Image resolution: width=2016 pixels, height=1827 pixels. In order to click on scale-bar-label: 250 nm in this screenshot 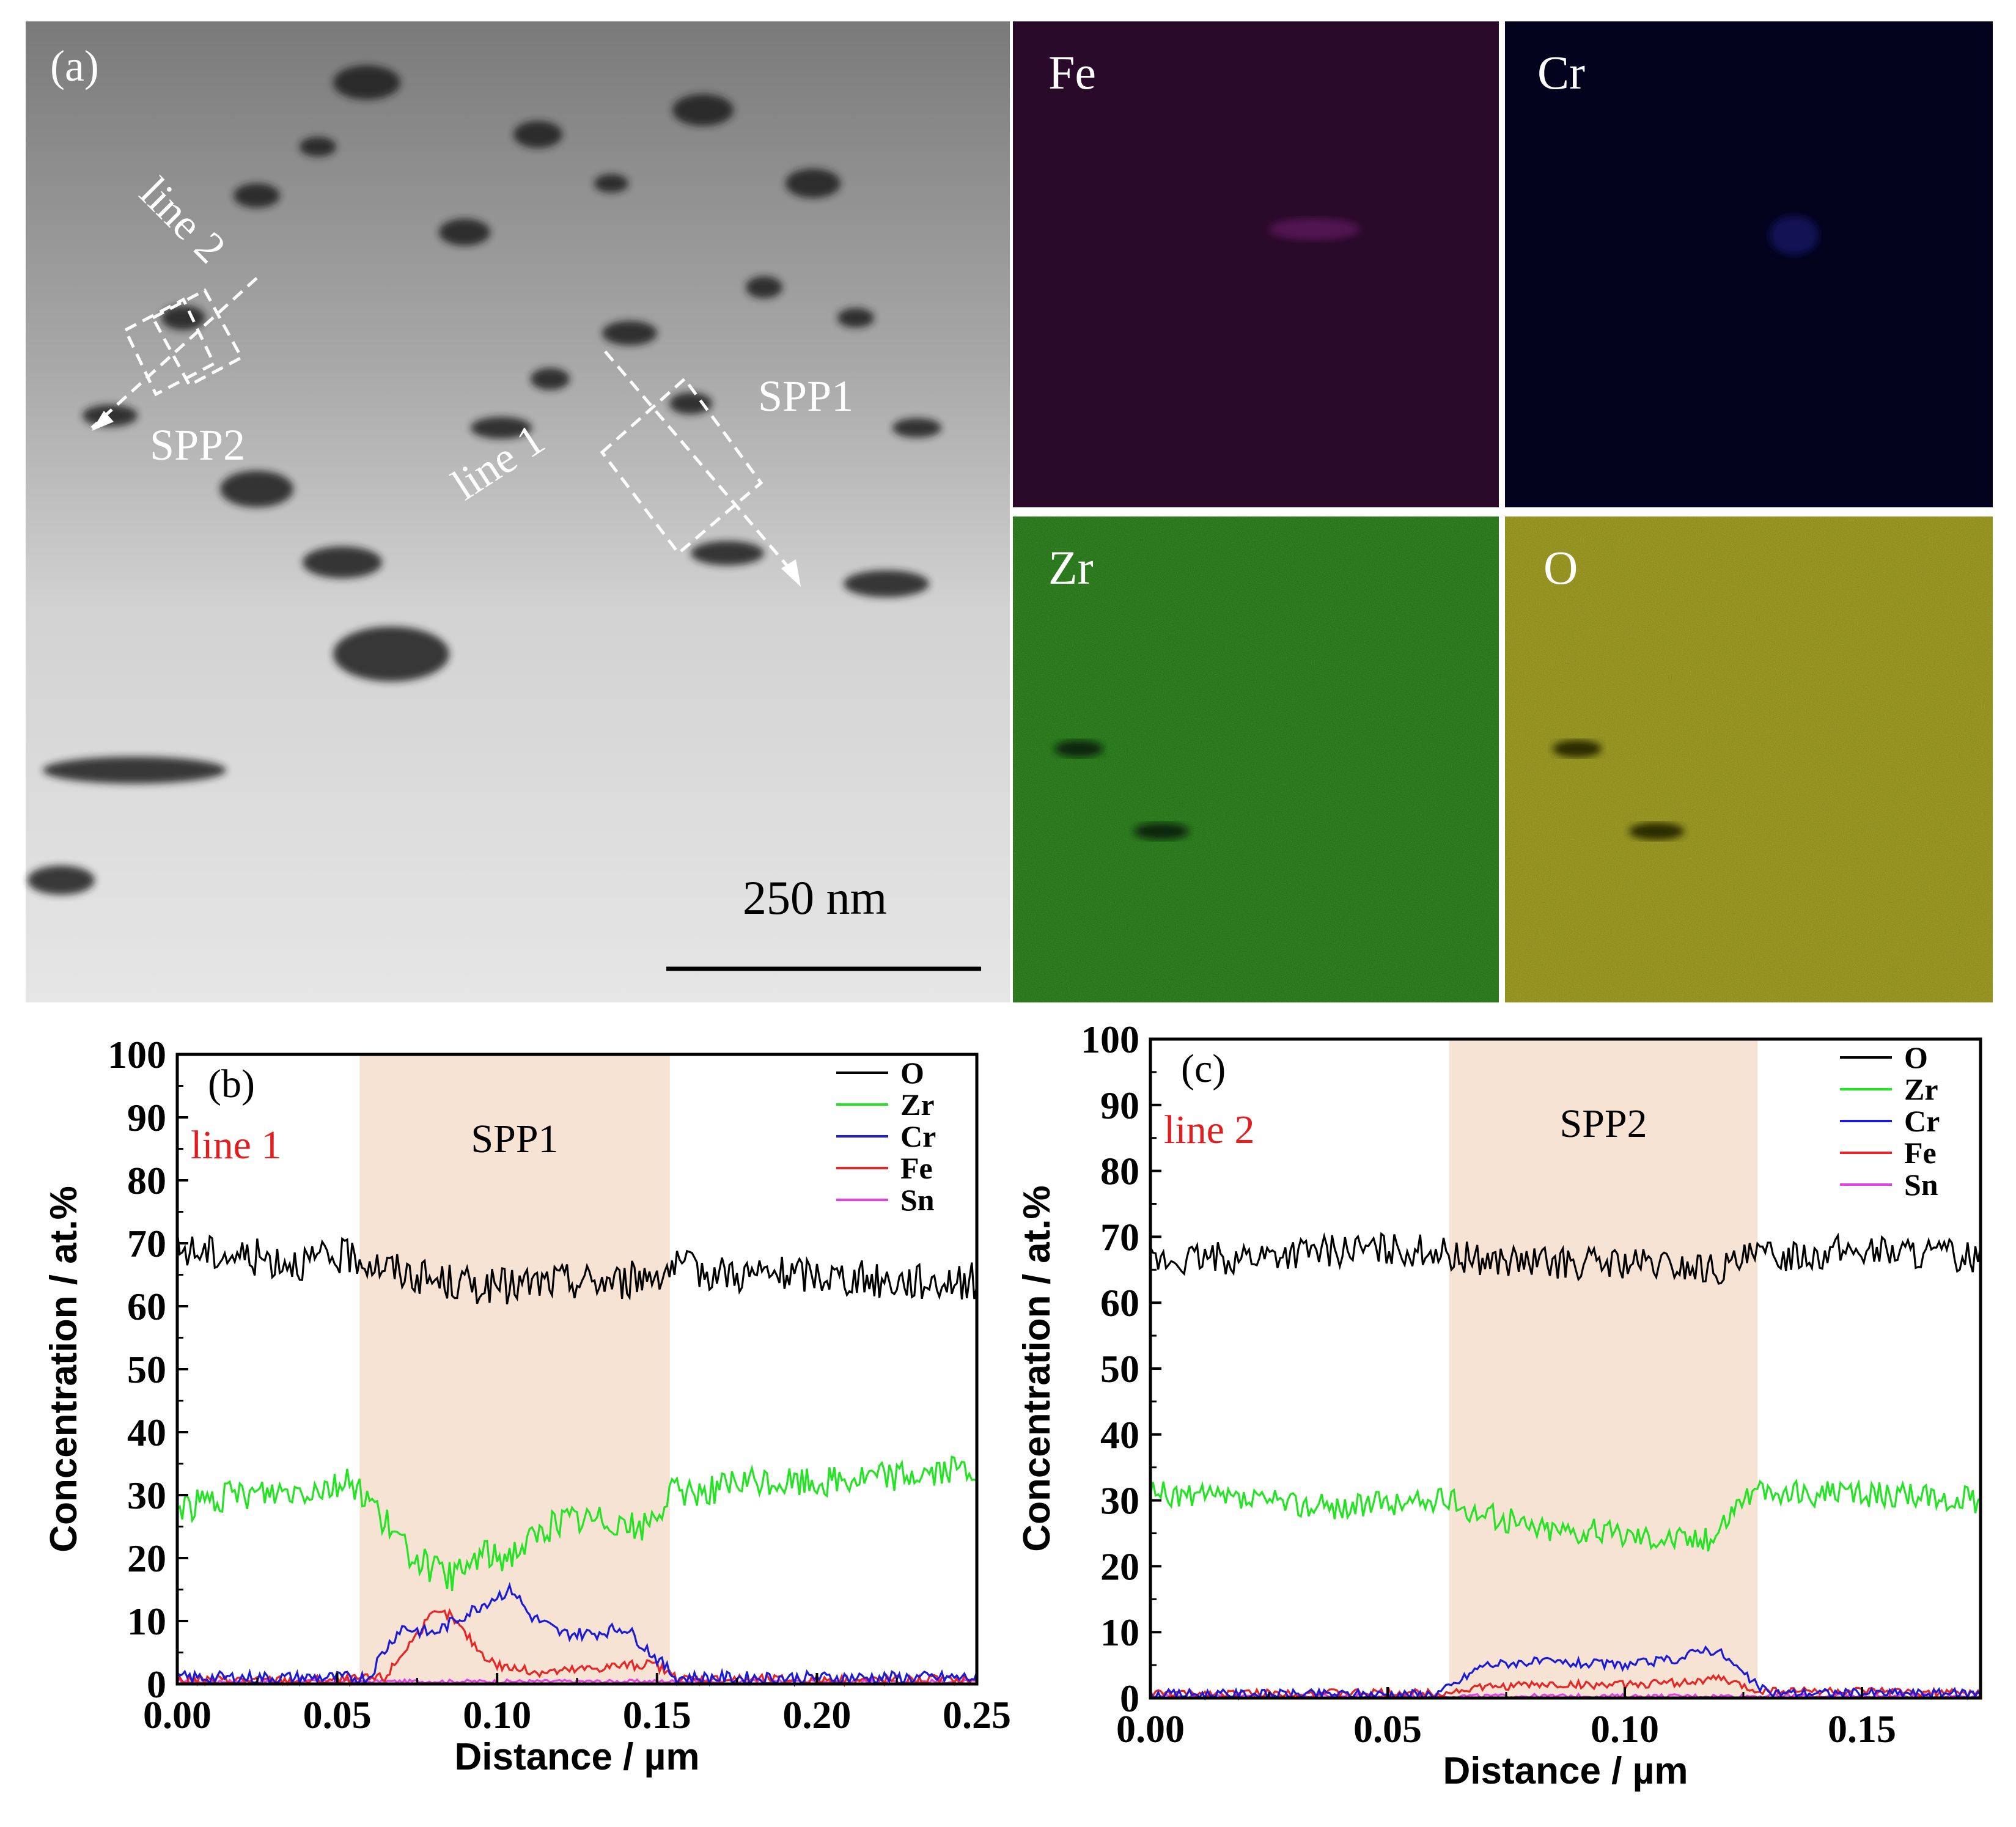, I will do `click(815, 897)`.